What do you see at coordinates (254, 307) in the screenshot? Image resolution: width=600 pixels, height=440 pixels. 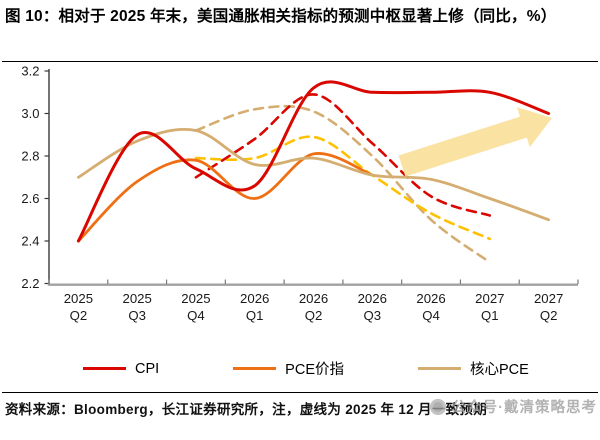 I see `x-tick-label: 2026 Q1` at bounding box center [254, 307].